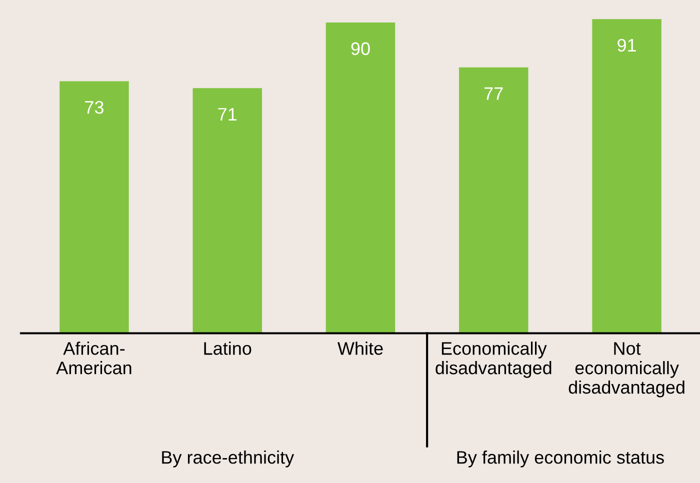 Image resolution: width=700 pixels, height=483 pixels. I want to click on data-label: 90, so click(360, 49).